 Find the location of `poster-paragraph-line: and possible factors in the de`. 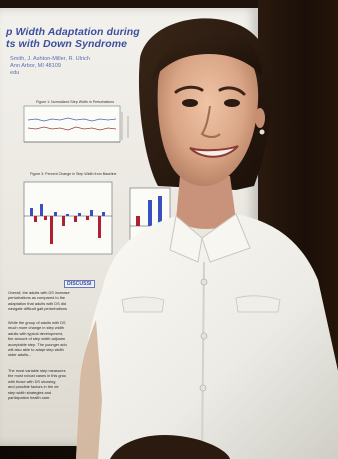

poster-paragraph-line: and possible factors in the de is located at coordinates (33, 387).